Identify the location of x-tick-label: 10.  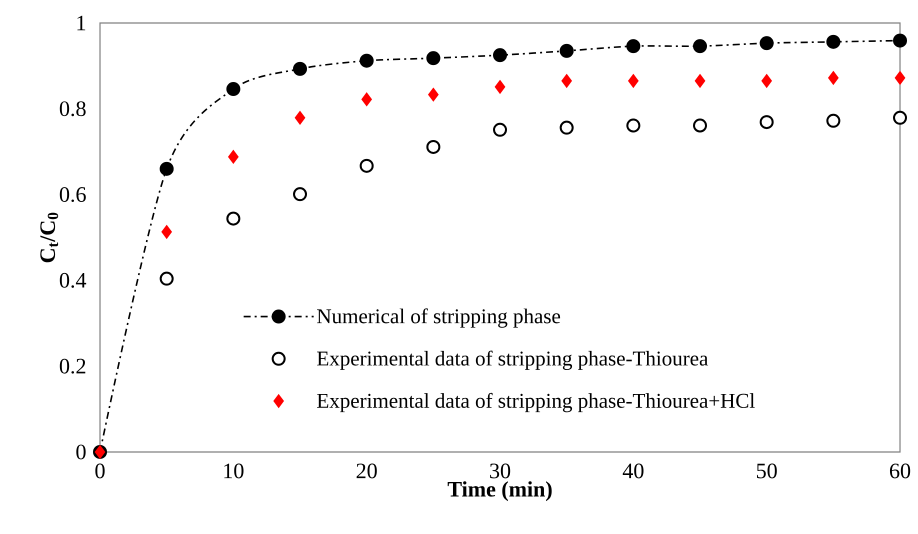
(234, 471).